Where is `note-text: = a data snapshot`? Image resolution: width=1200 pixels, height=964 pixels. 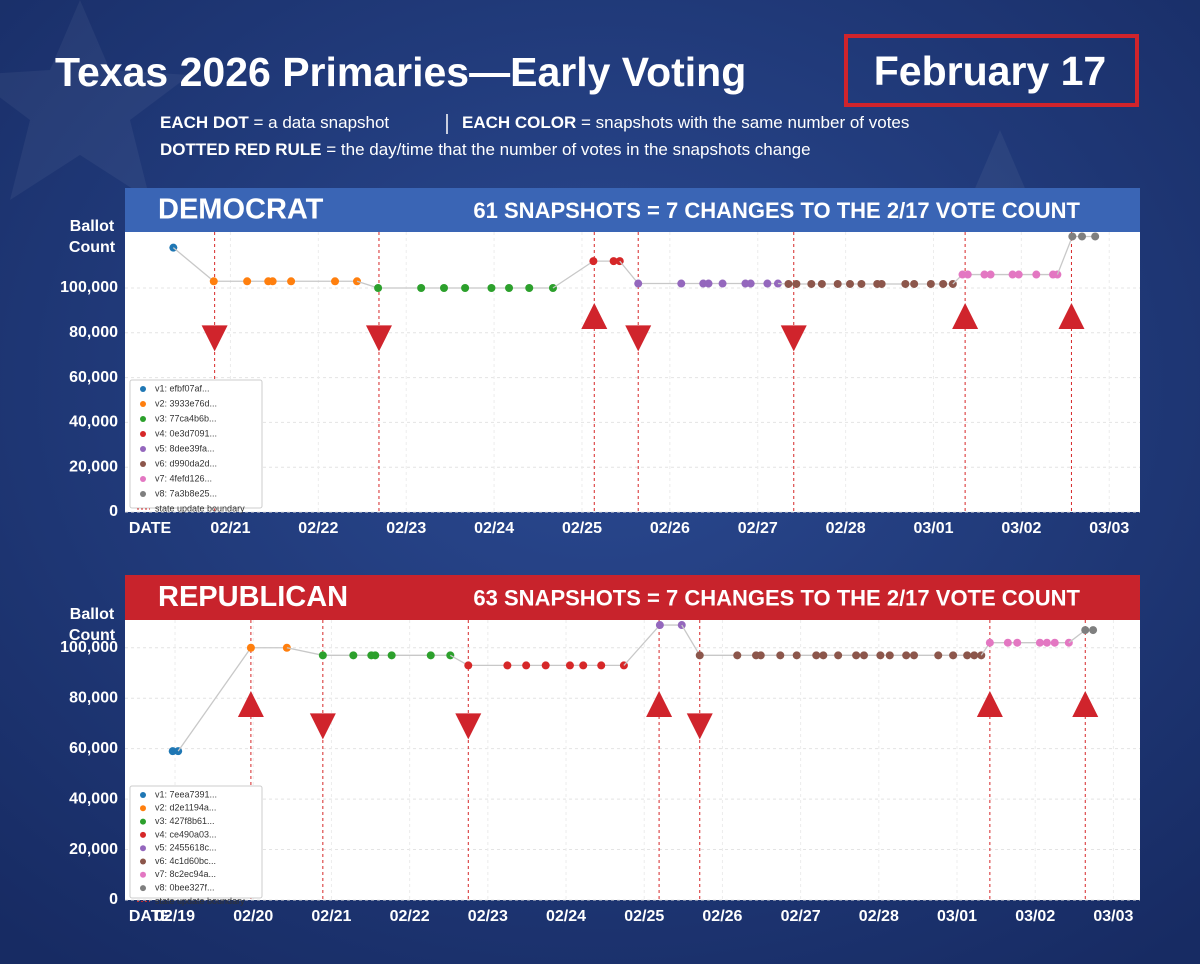 note-text: = a data snapshot is located at coordinates (322, 122).